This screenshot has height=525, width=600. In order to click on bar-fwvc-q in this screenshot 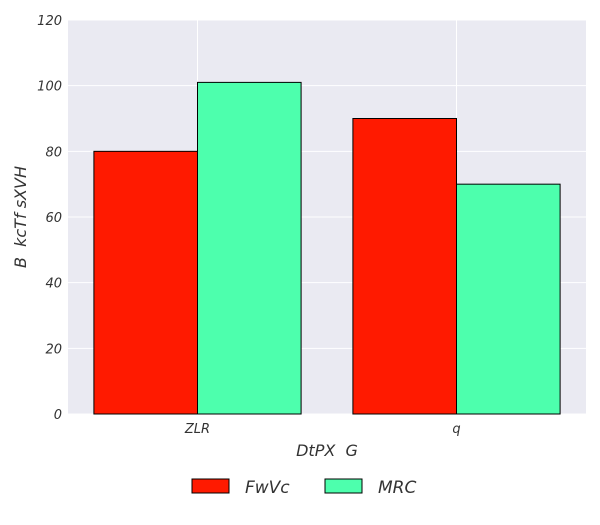, I will do `click(404, 266)`.